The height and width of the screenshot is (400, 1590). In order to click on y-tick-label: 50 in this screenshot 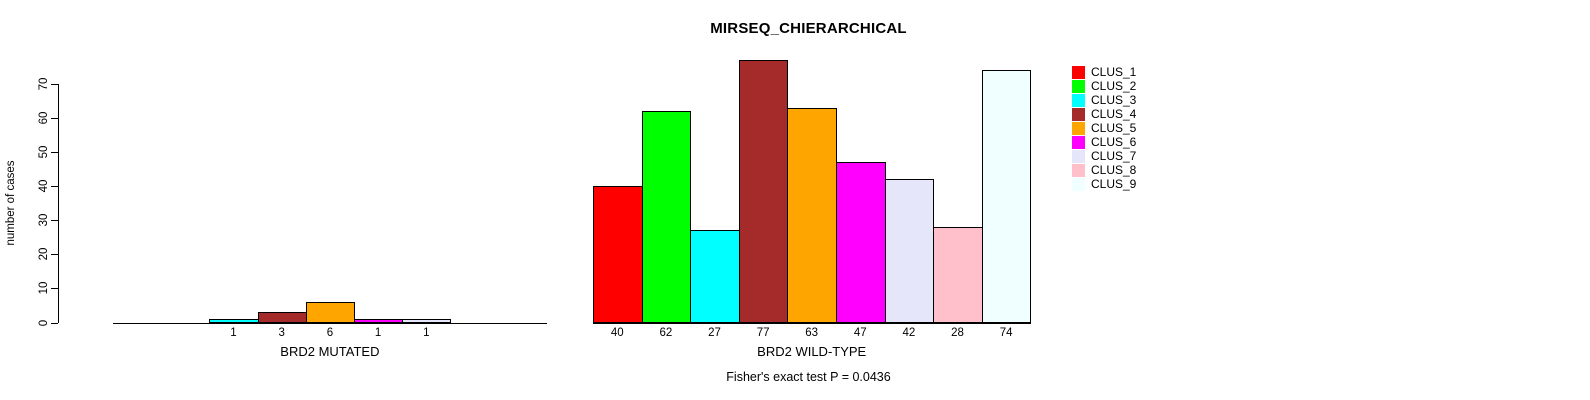, I will do `click(44, 152)`.